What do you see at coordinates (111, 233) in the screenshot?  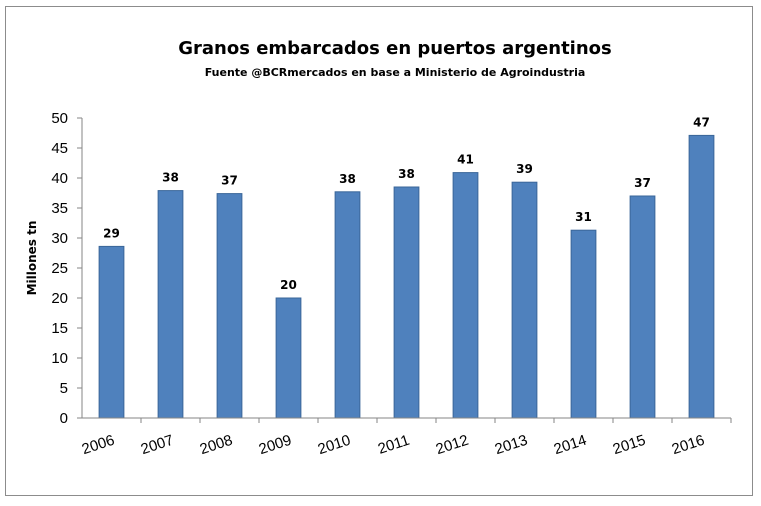 I see `data-label-2006: 29` at bounding box center [111, 233].